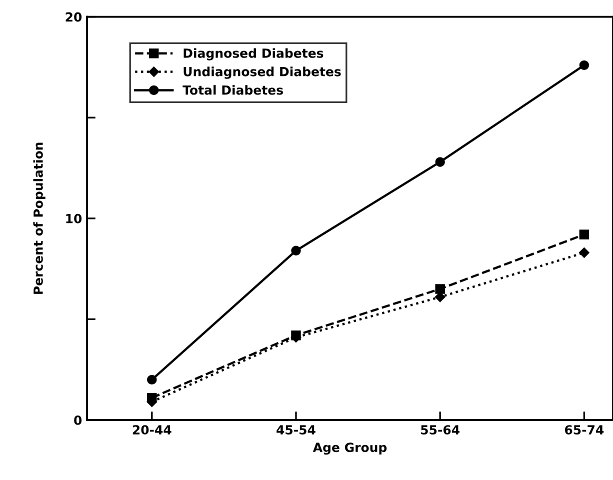 This screenshot has height=480, width=613. Describe the element at coordinates (440, 430) in the screenshot. I see `x-tick-label: 55-64` at that location.